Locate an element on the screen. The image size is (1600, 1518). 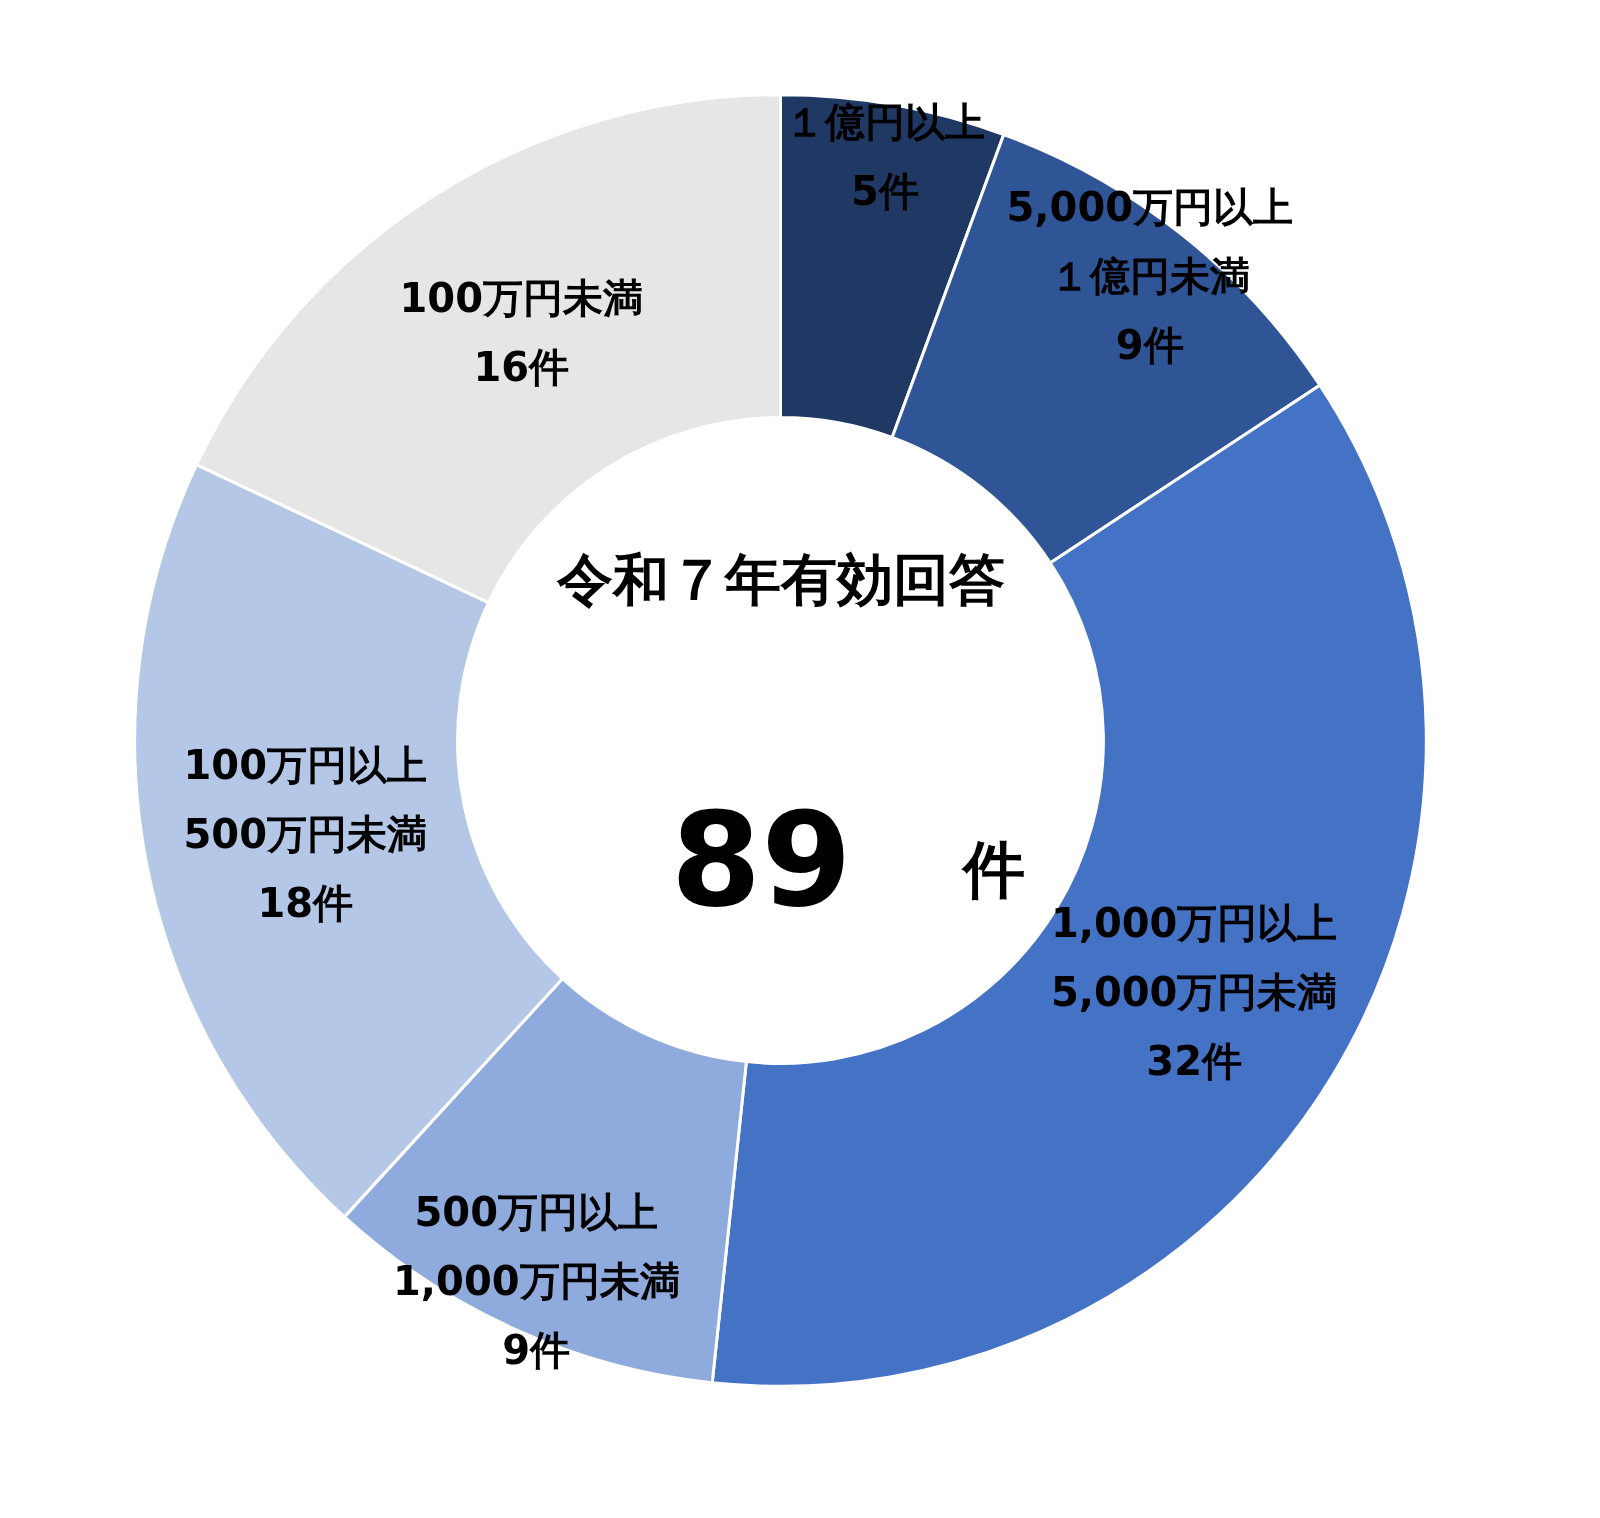
data-label: 5件 is located at coordinates (884, 191).